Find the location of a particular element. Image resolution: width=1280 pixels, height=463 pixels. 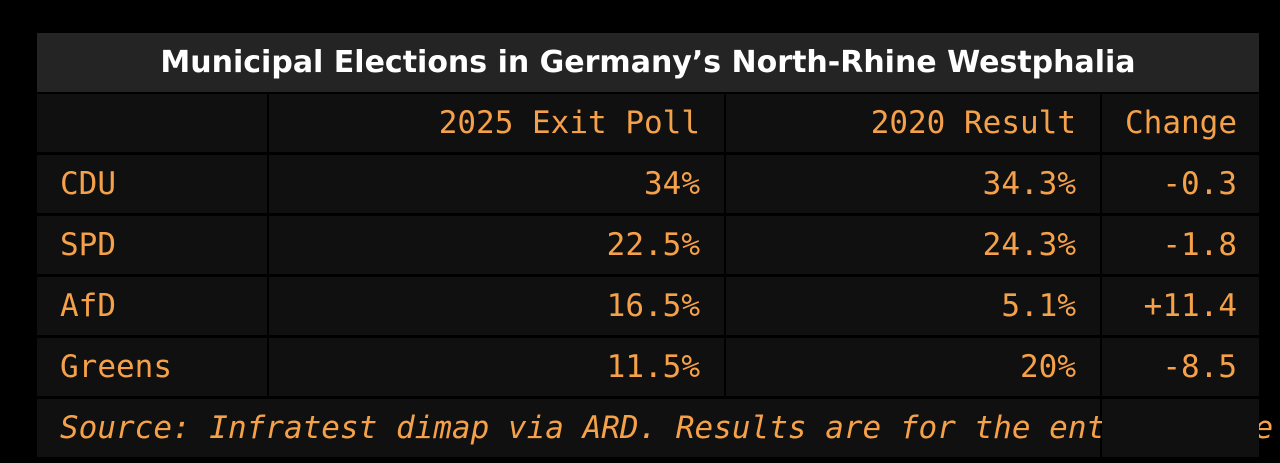

row-greens-change: -8.5 is located at coordinates (1180, 367).